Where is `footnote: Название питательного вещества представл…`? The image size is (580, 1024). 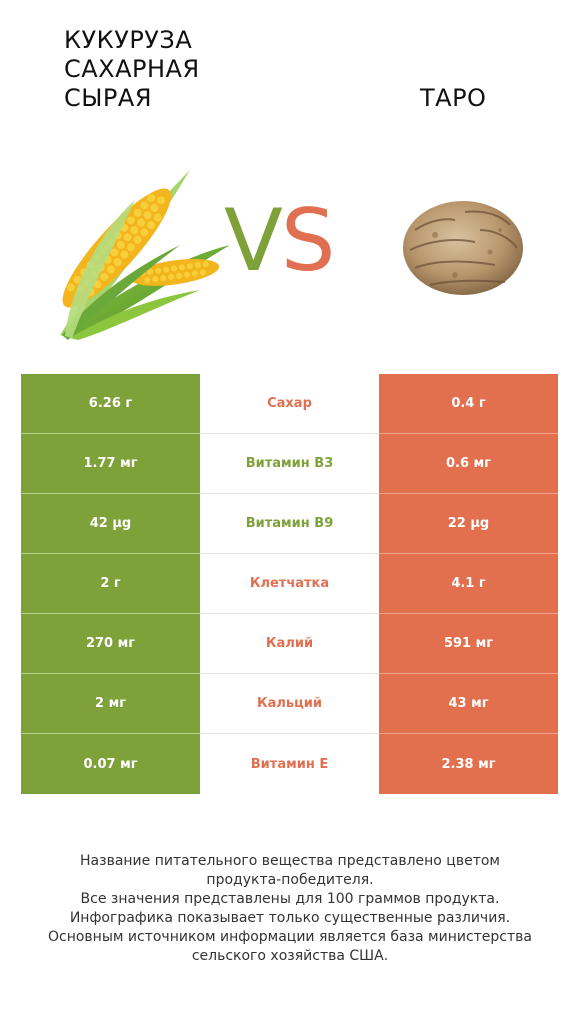 footnote: Название питательного вещества представл… is located at coordinates (290, 909).